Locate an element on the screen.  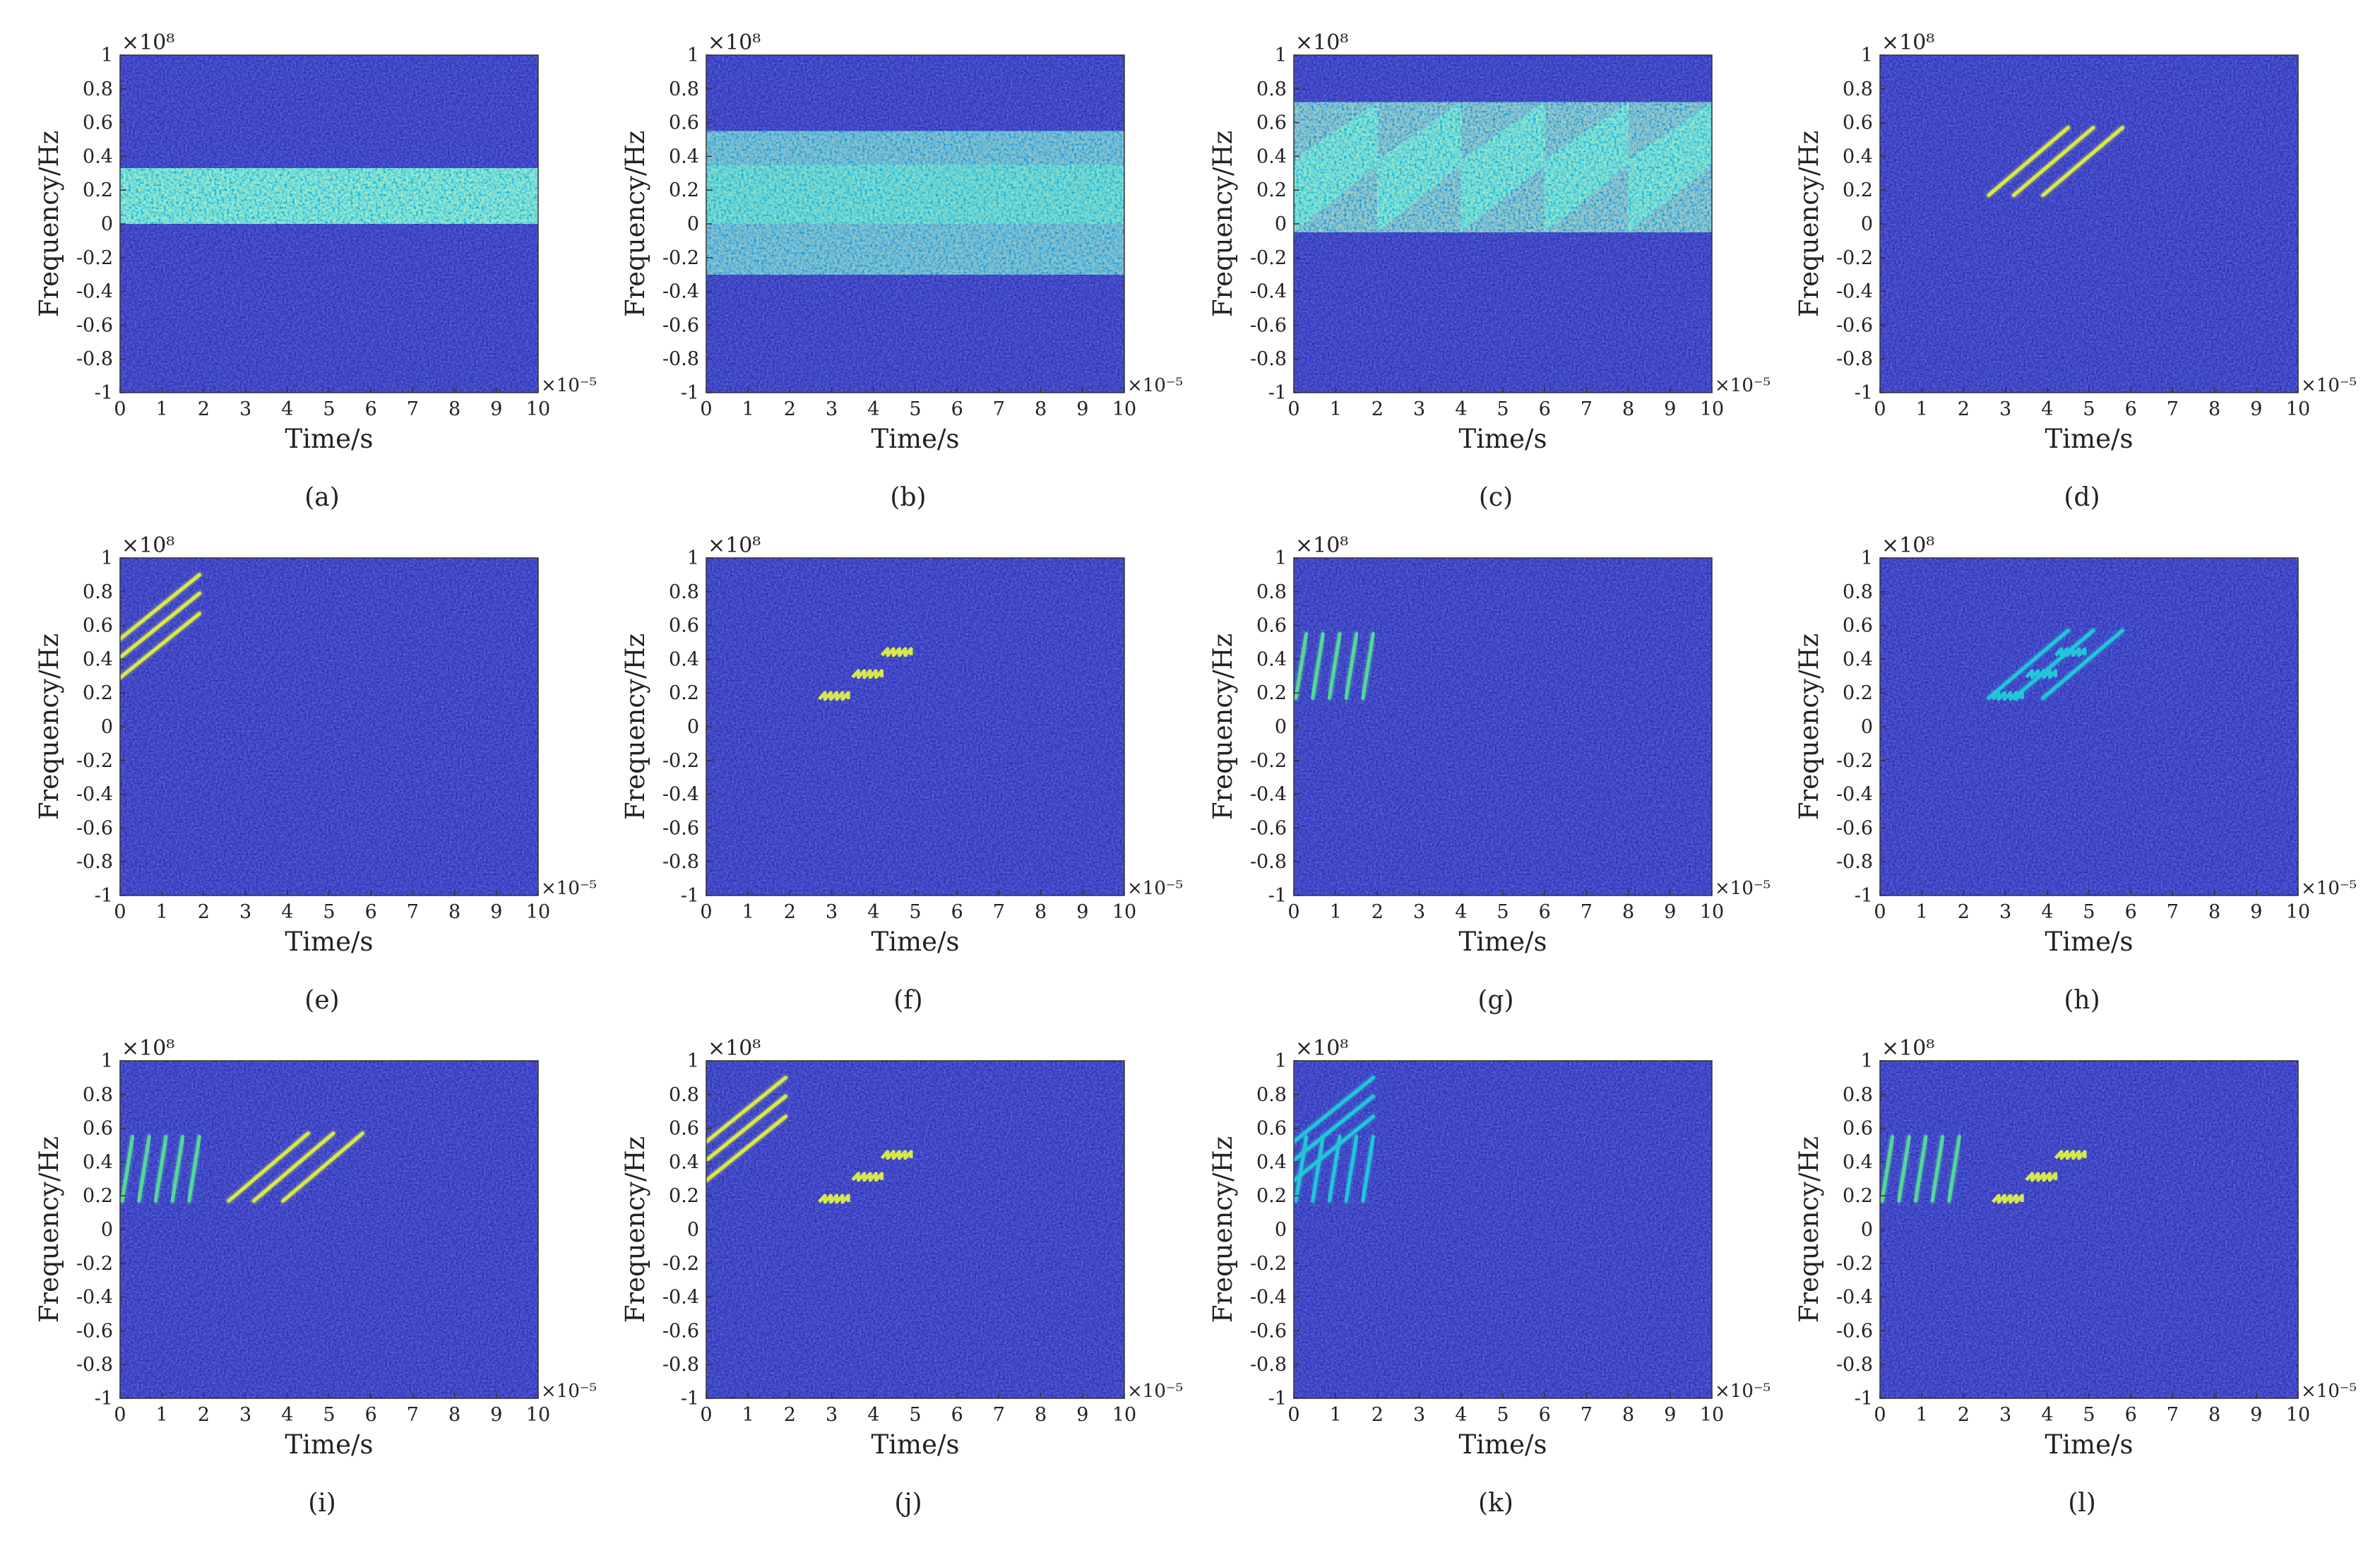
y-tick-label: 0.4 is located at coordinates (1271, 156).